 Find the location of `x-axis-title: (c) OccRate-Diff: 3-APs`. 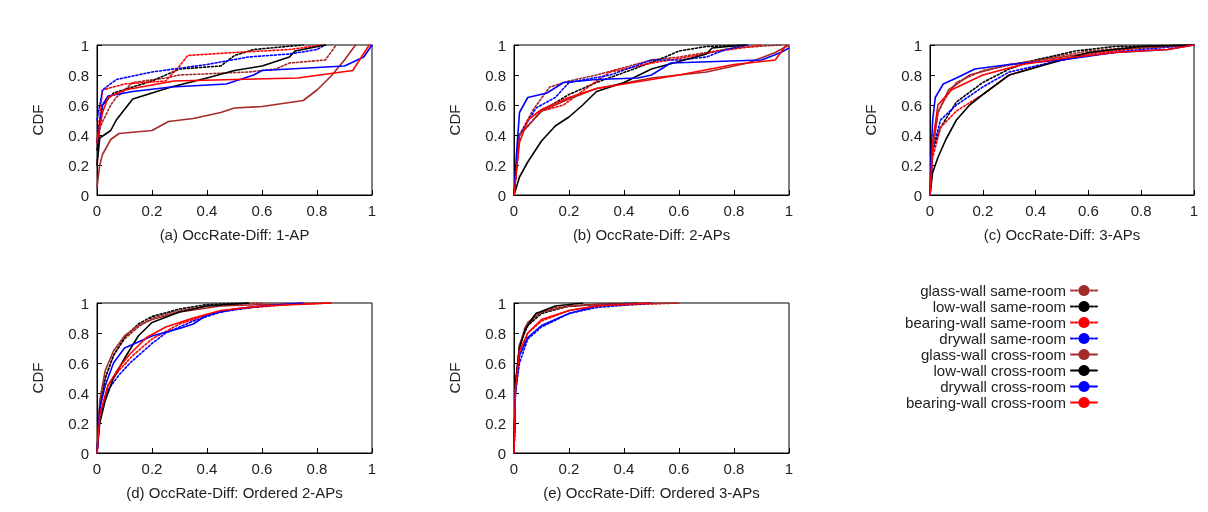

x-axis-title: (c) OccRate-Diff: 3-APs is located at coordinates (1062, 234).